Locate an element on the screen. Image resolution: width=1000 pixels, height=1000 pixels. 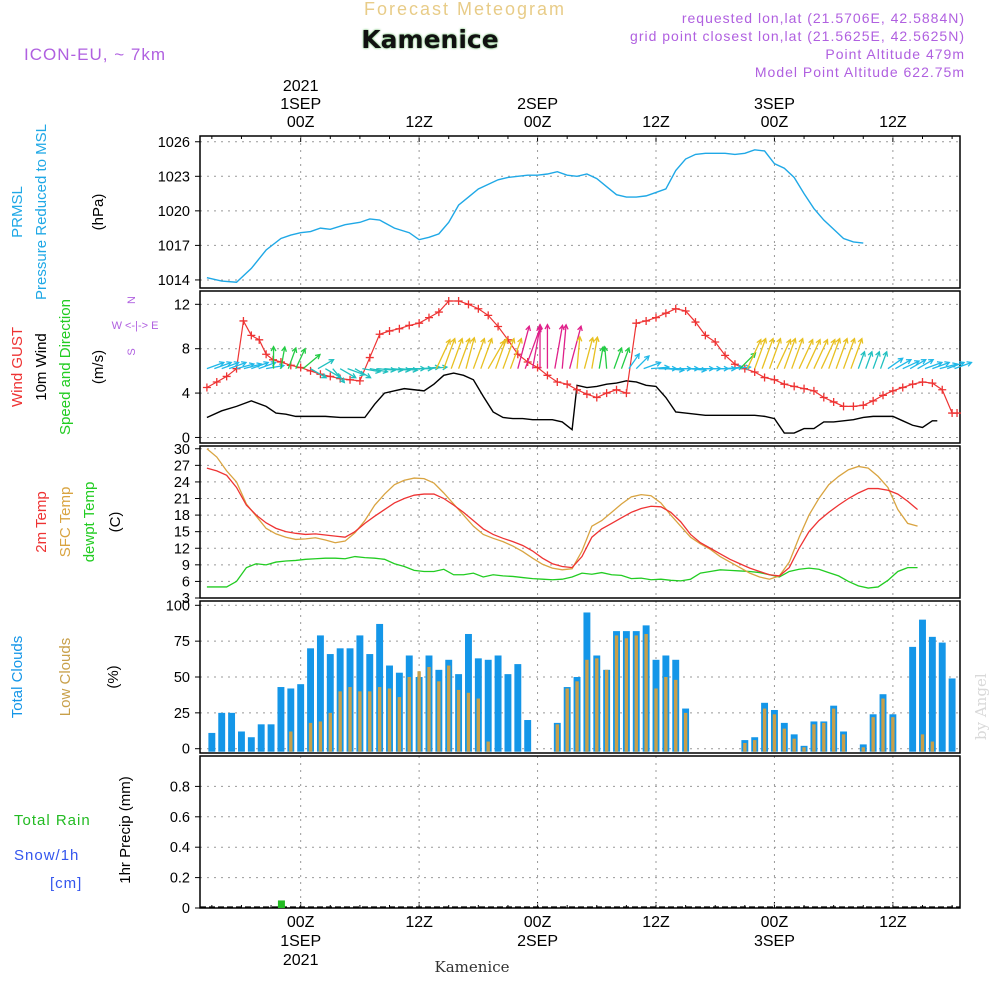
time-label-top: 12Z is located at coordinates (656, 122).